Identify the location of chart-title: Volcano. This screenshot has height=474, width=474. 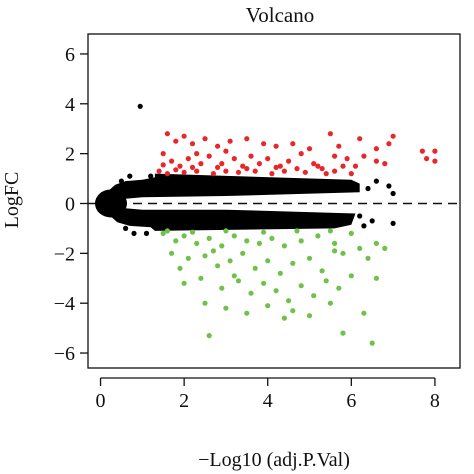
(280, 15).